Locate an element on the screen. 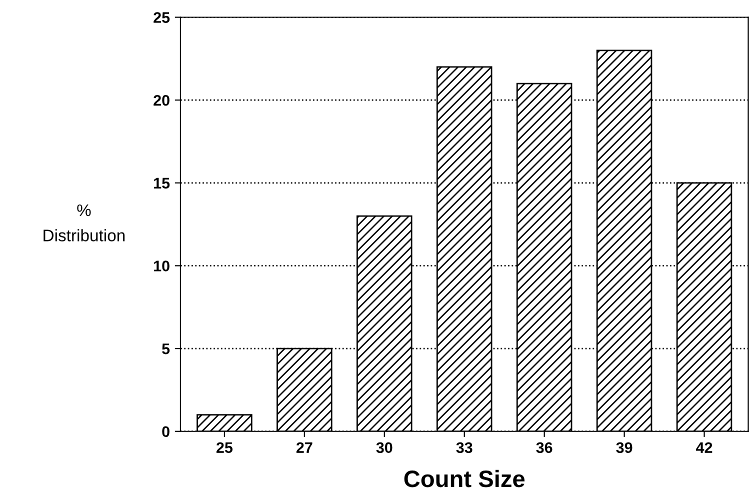 The width and height of the screenshot is (752, 493). x-tick-label: 25 is located at coordinates (224, 448).